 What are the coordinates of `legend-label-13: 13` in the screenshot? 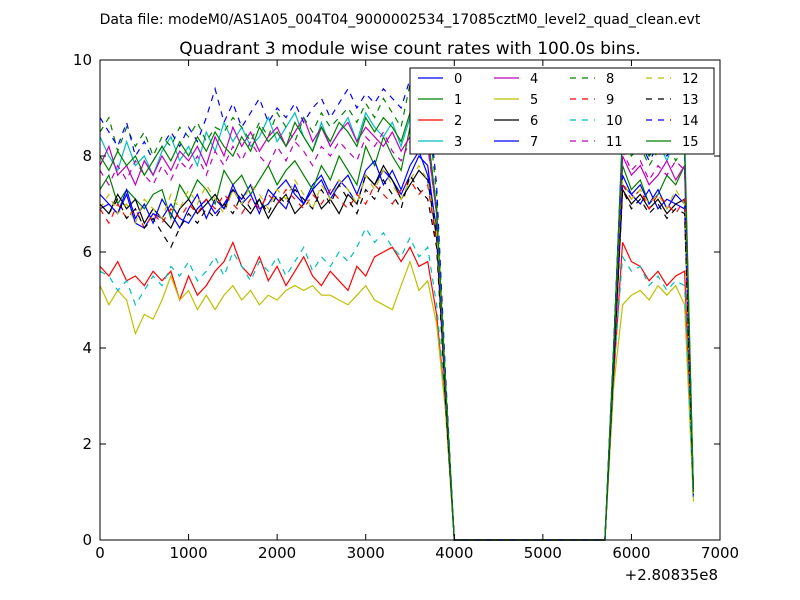 It's located at (690, 100).